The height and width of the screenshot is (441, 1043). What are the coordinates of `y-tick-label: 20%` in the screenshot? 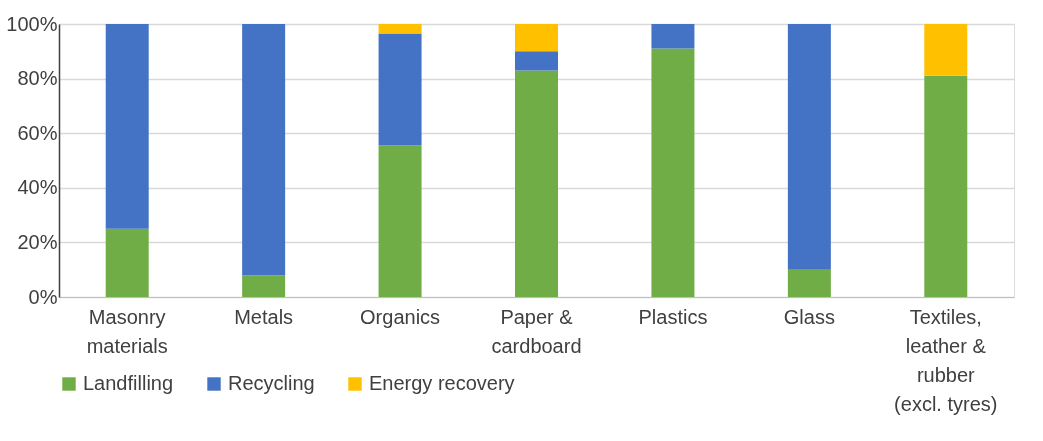 It's located at (37, 241).